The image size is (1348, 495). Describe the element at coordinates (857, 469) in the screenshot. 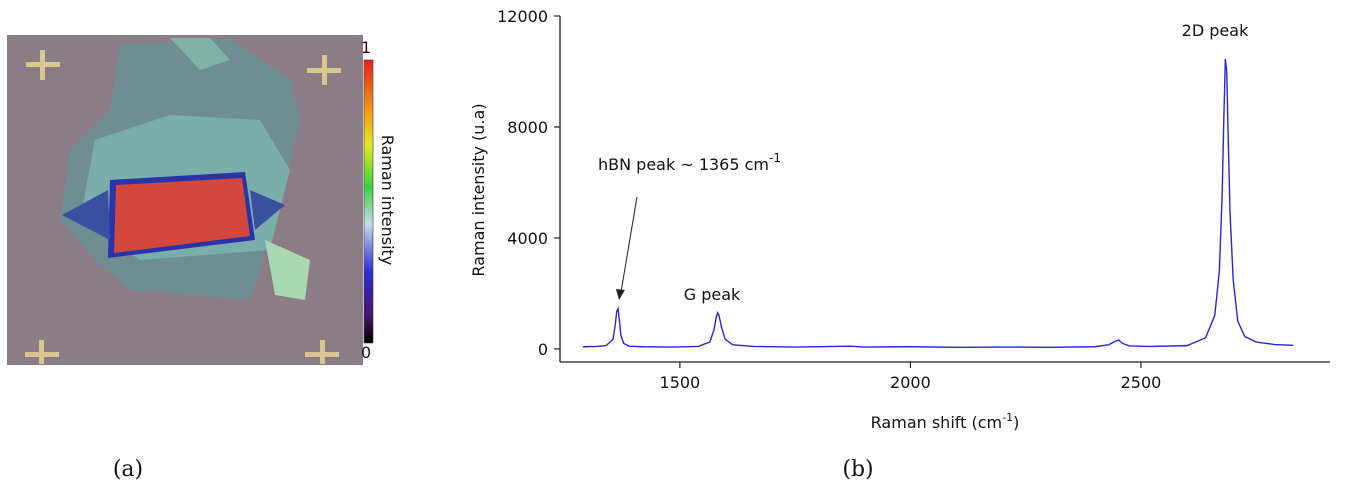

I see `caption: (b)` at that location.